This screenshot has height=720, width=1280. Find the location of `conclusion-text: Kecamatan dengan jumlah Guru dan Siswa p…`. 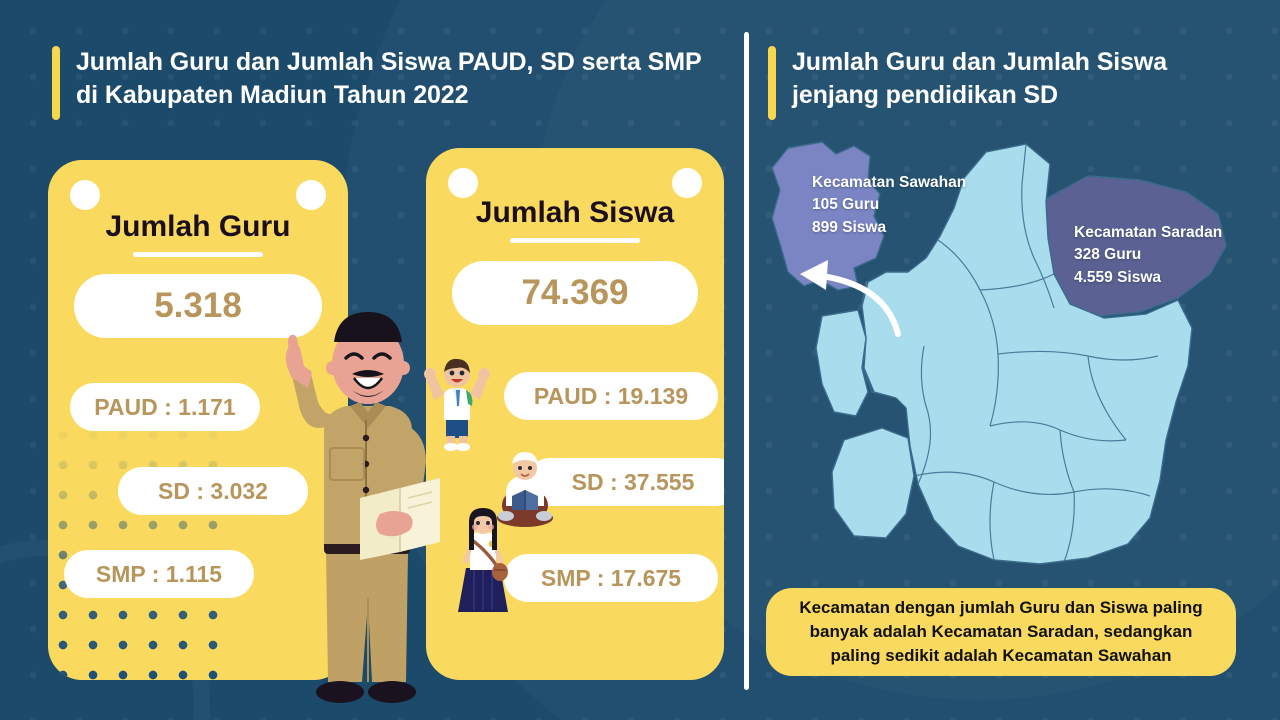

conclusion-text: Kecamatan dengan jumlah Guru dan Siswa p… is located at coordinates (1001, 631).